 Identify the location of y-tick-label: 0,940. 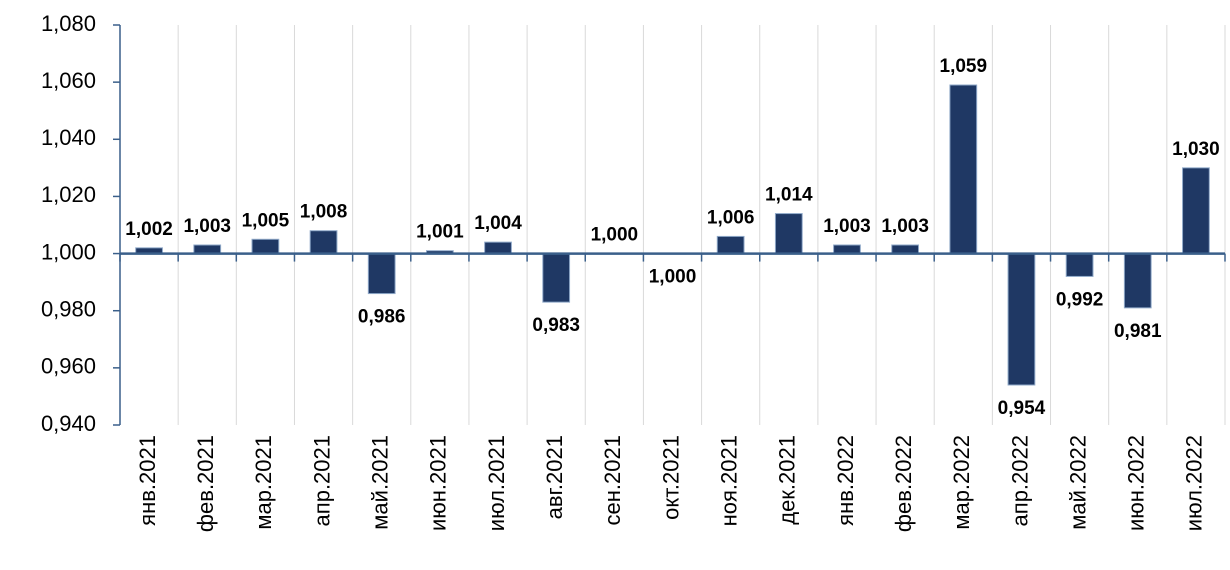
(68, 423).